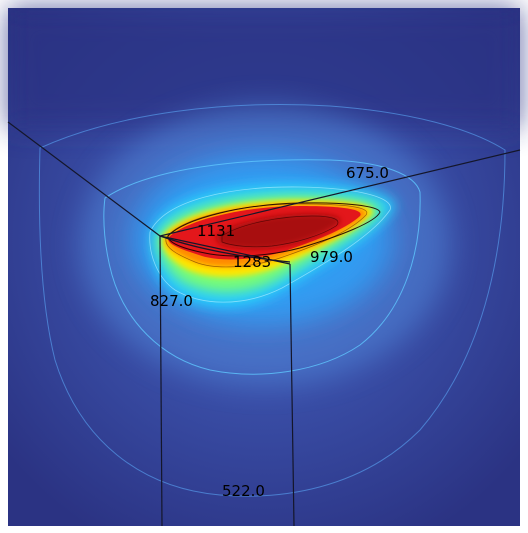 The image size is (528, 533). Describe the element at coordinates (171, 301) in the screenshot. I see `contour-label-827: 827.0` at that location.